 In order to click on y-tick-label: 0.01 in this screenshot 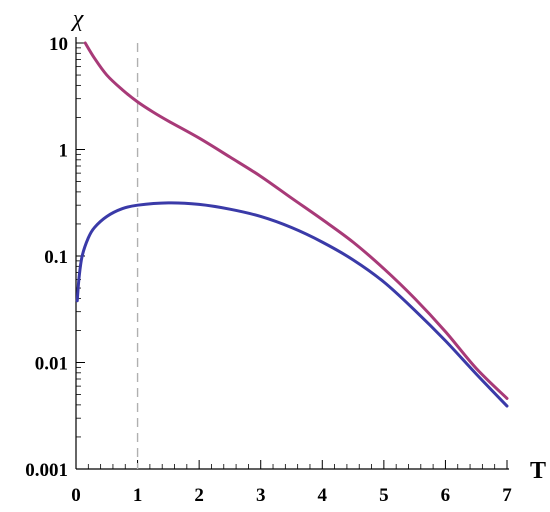, I will do `click(51, 364)`.